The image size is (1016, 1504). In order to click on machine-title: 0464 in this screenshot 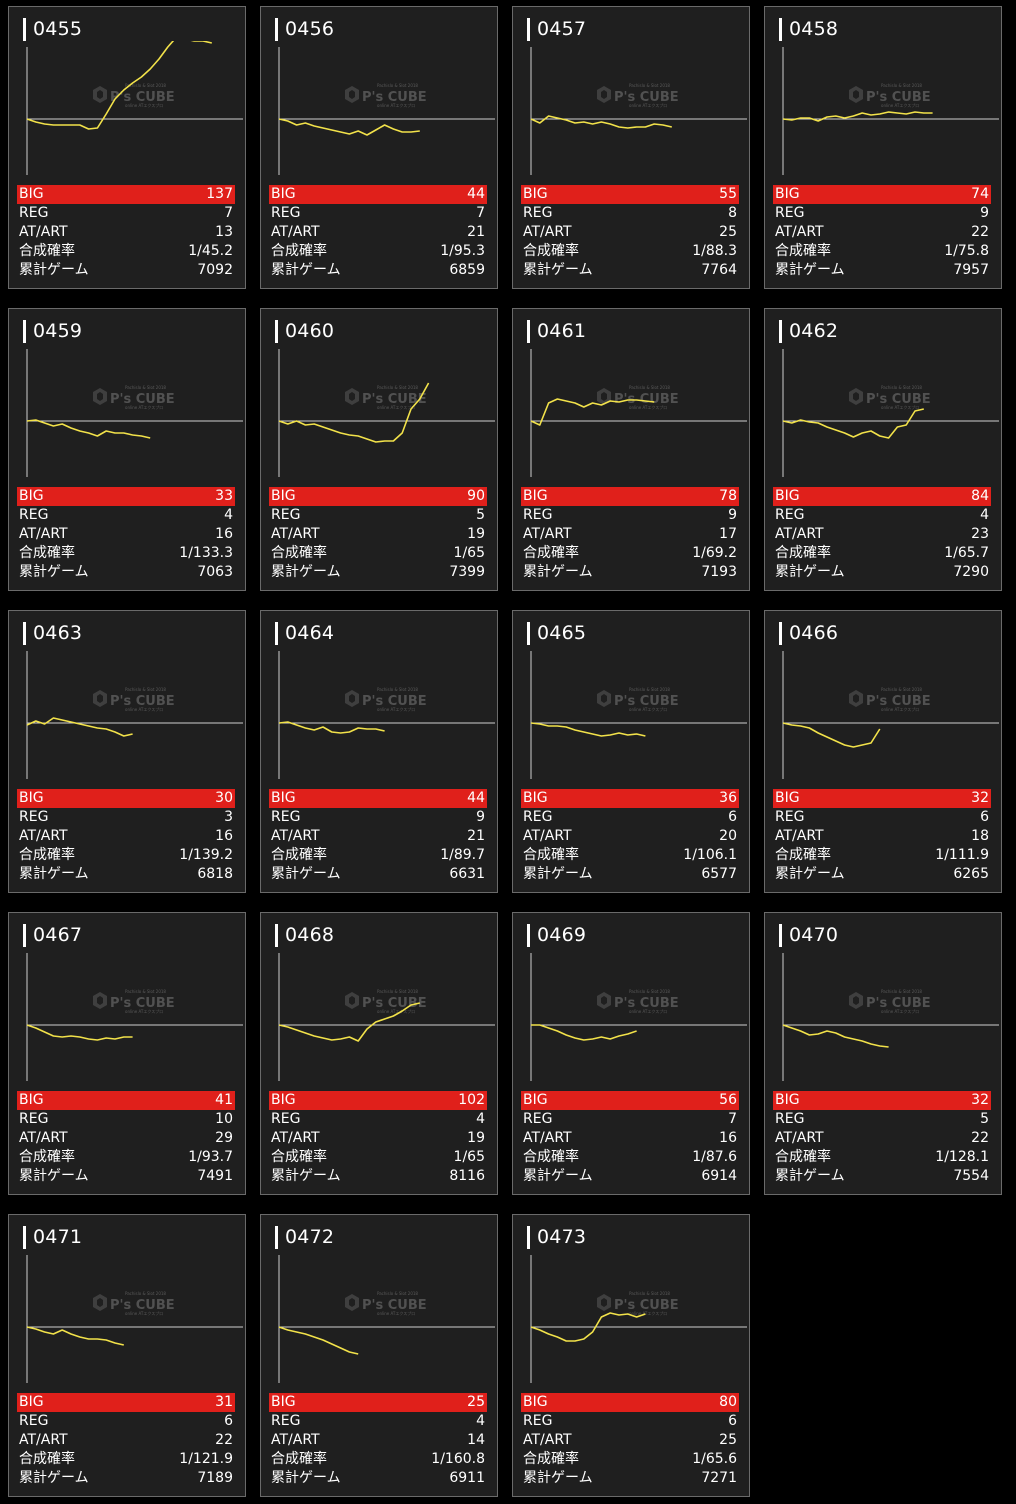, I will do `click(304, 633)`.